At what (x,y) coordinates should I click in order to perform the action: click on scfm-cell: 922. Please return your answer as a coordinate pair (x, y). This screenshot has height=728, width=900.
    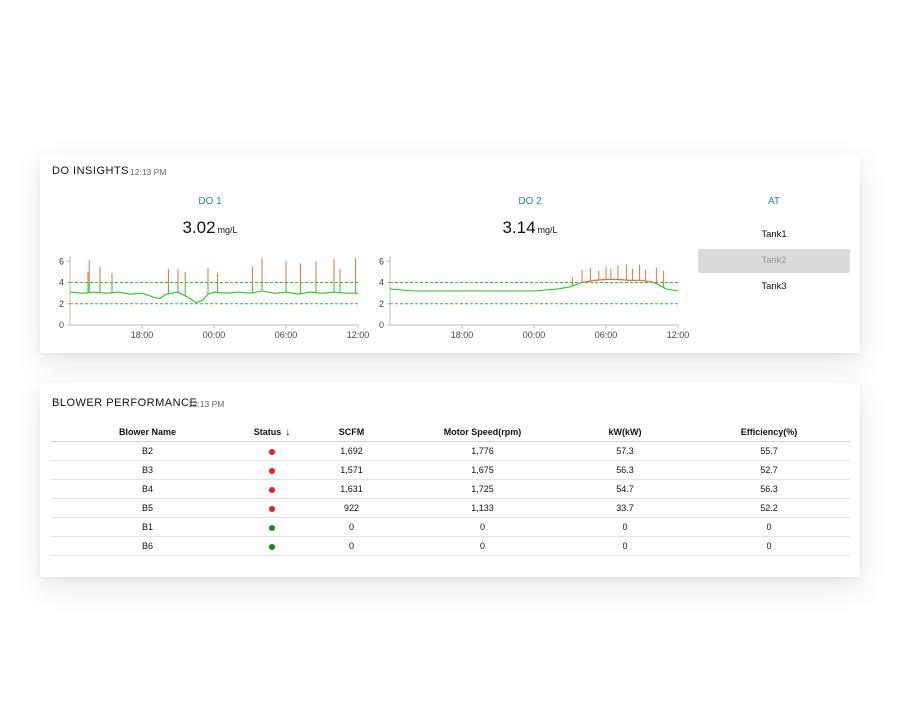
    Looking at the image, I should click on (351, 508).